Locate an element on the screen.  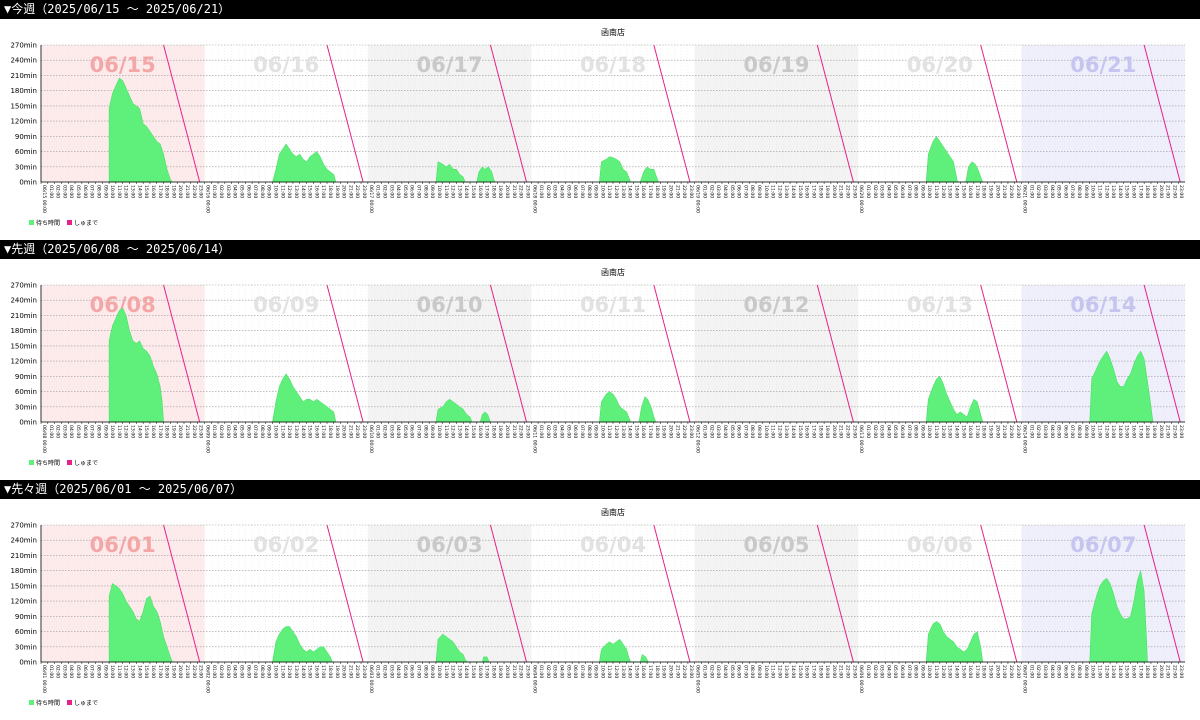
y-tick-label: 120min is located at coordinates (23, 122).